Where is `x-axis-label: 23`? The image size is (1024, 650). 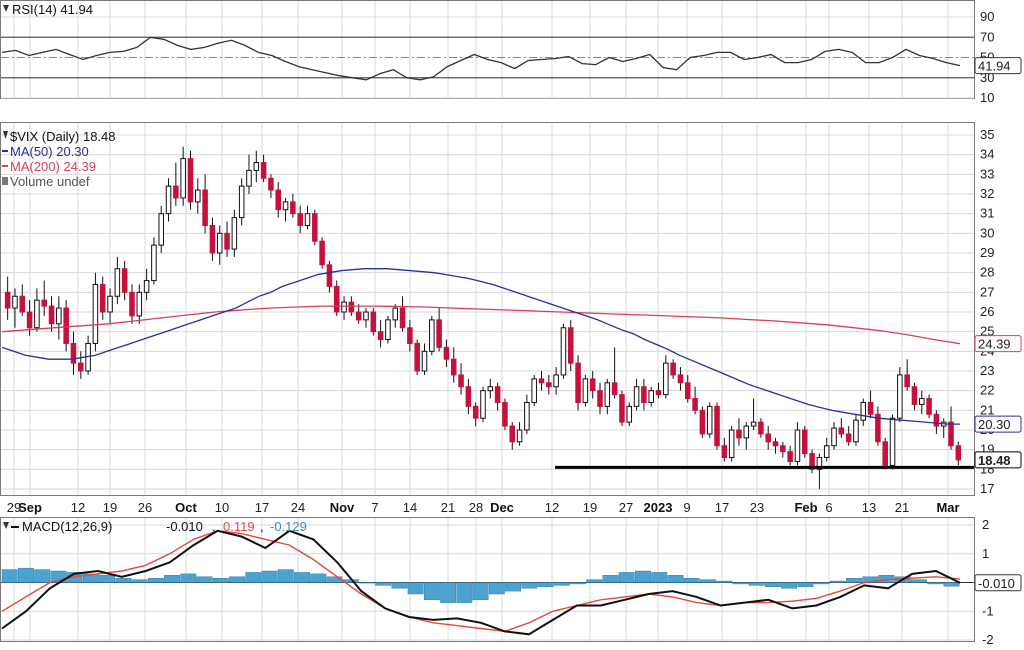 x-axis-label: 23 is located at coordinates (757, 507).